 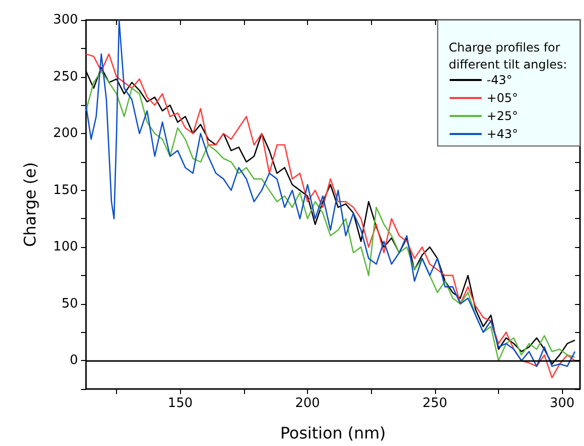 I want to click on x-tick-label: 150, so click(x=180, y=403).